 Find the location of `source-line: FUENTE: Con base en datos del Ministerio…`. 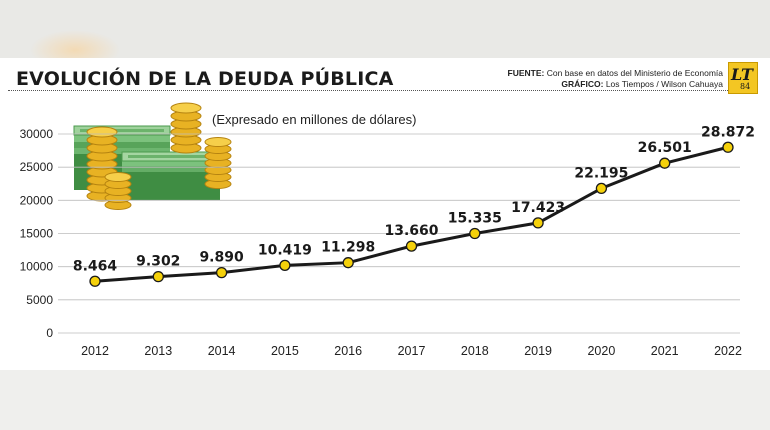

source-line: FUENTE: Con base en datos del Ministerio… is located at coordinates (615, 73).